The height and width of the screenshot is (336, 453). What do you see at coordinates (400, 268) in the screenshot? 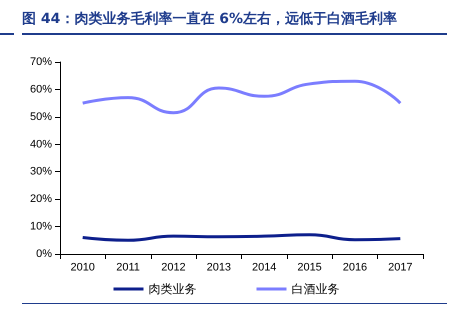
I see `x-tick-label: 2017` at bounding box center [400, 268].